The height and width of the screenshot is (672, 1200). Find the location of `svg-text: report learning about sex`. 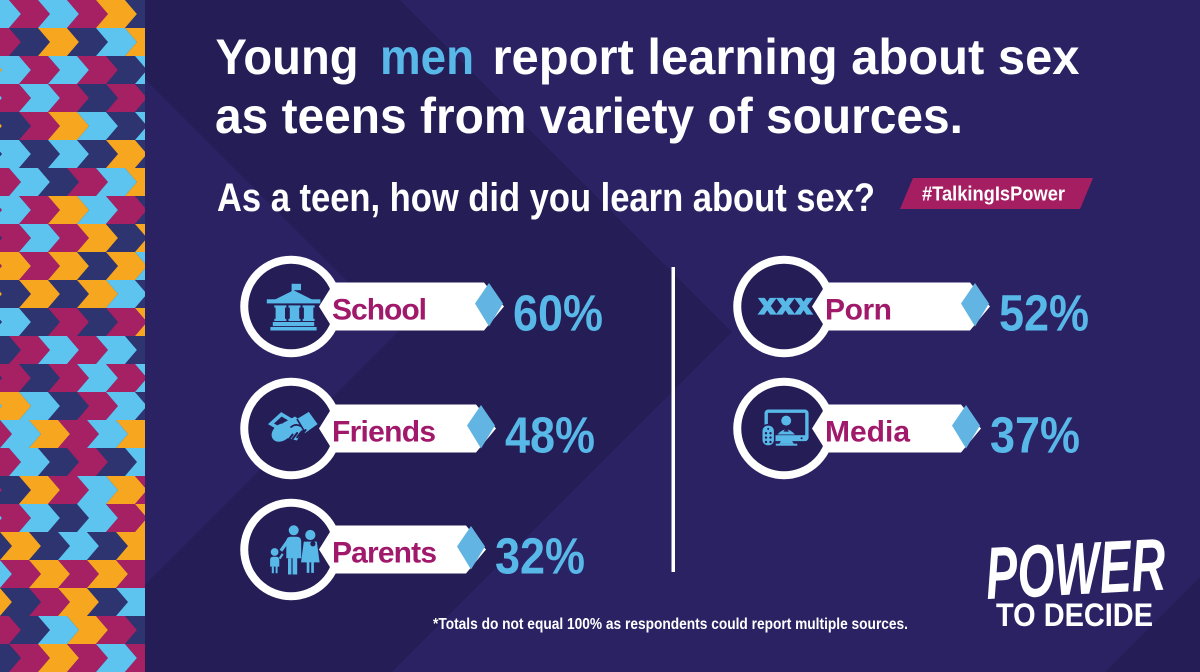

svg-text: report learning about sex is located at coordinates (786, 57).